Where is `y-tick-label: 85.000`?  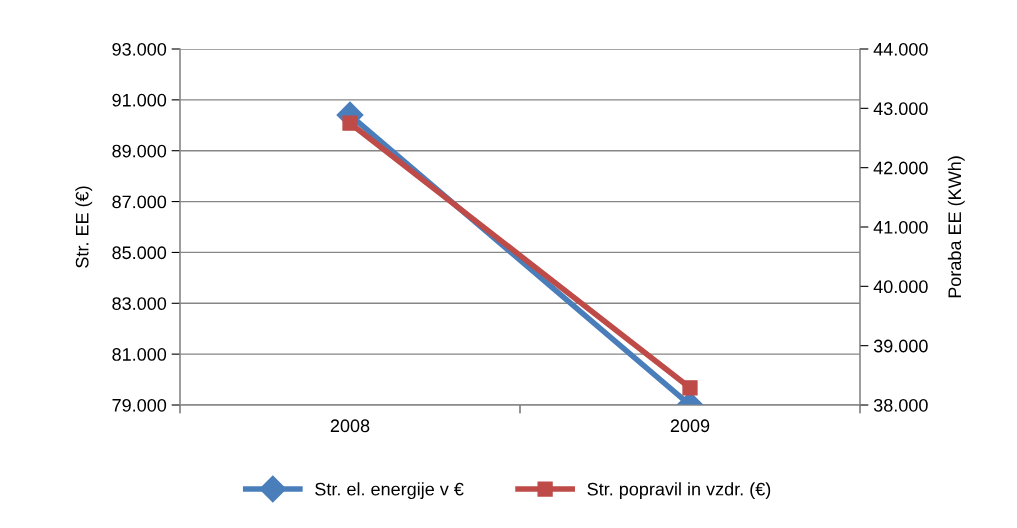 y-tick-label: 85.000 is located at coordinates (139, 253).